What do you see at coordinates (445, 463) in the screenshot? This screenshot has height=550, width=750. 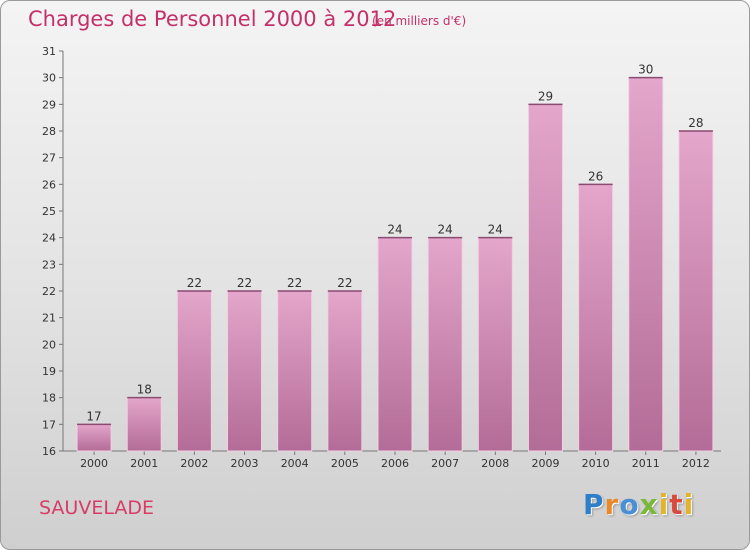 I see `x-tick-label: 2007` at bounding box center [445, 463].